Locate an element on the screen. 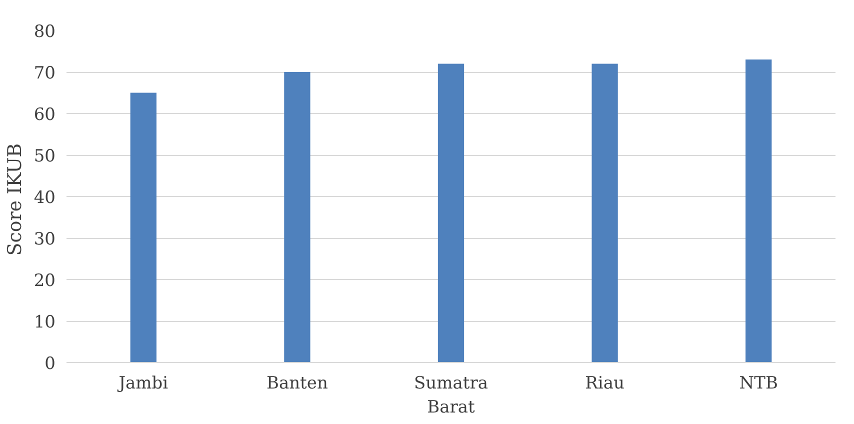  y-tick-label: 50 is located at coordinates (45, 156).